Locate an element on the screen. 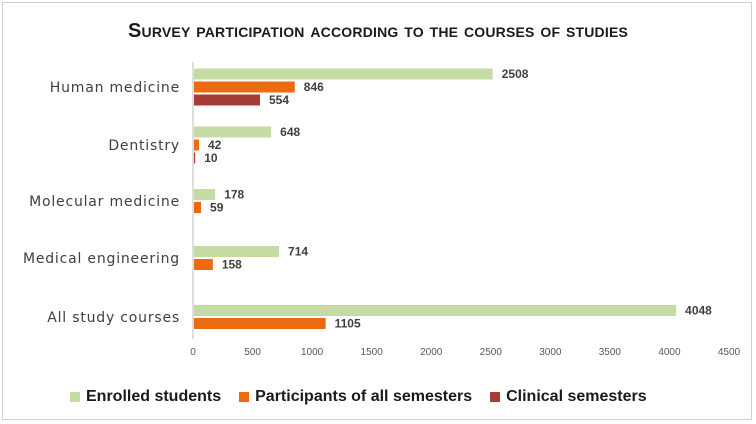  category-label: Medical engineering is located at coordinates (101, 259).